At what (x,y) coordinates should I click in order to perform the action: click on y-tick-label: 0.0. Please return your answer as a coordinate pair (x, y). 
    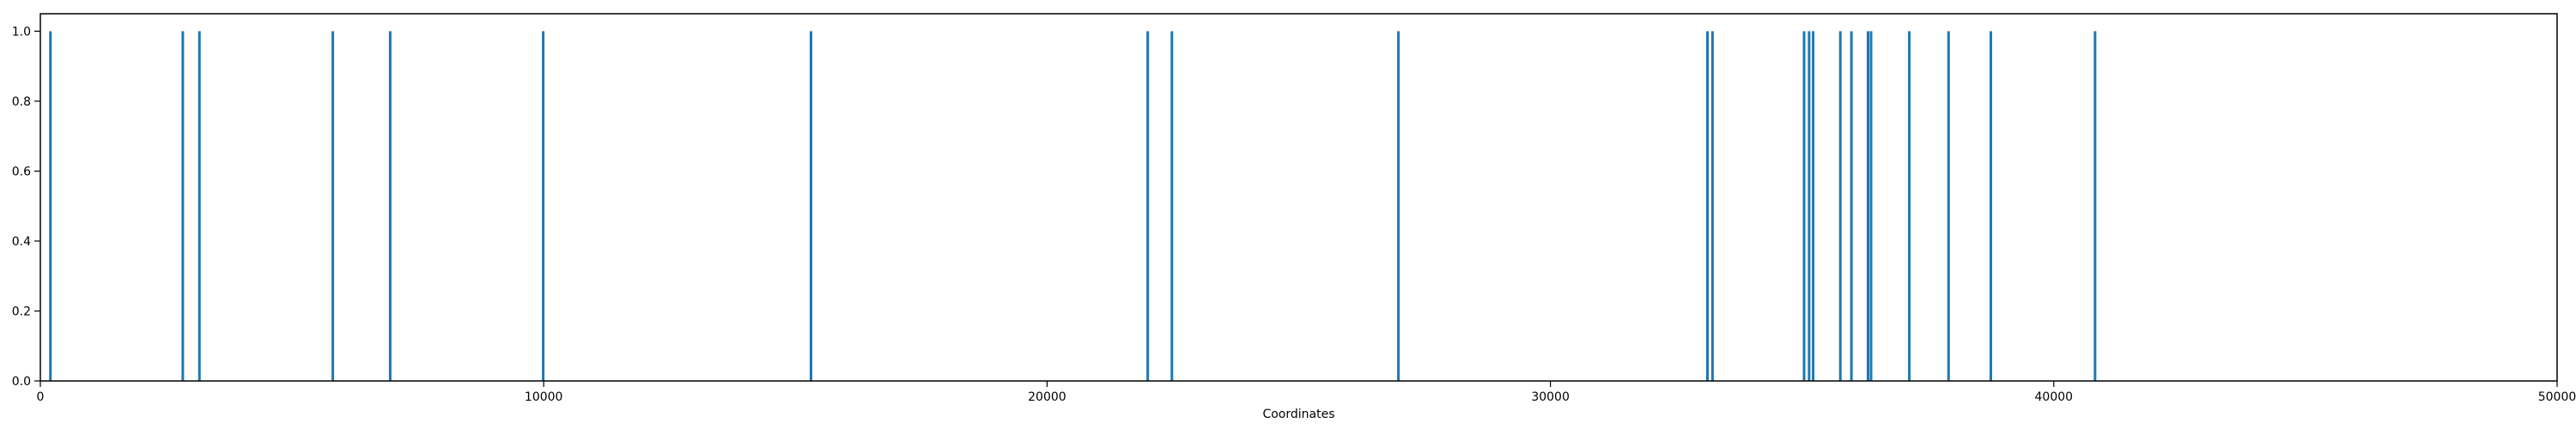
    Looking at the image, I should click on (21, 382).